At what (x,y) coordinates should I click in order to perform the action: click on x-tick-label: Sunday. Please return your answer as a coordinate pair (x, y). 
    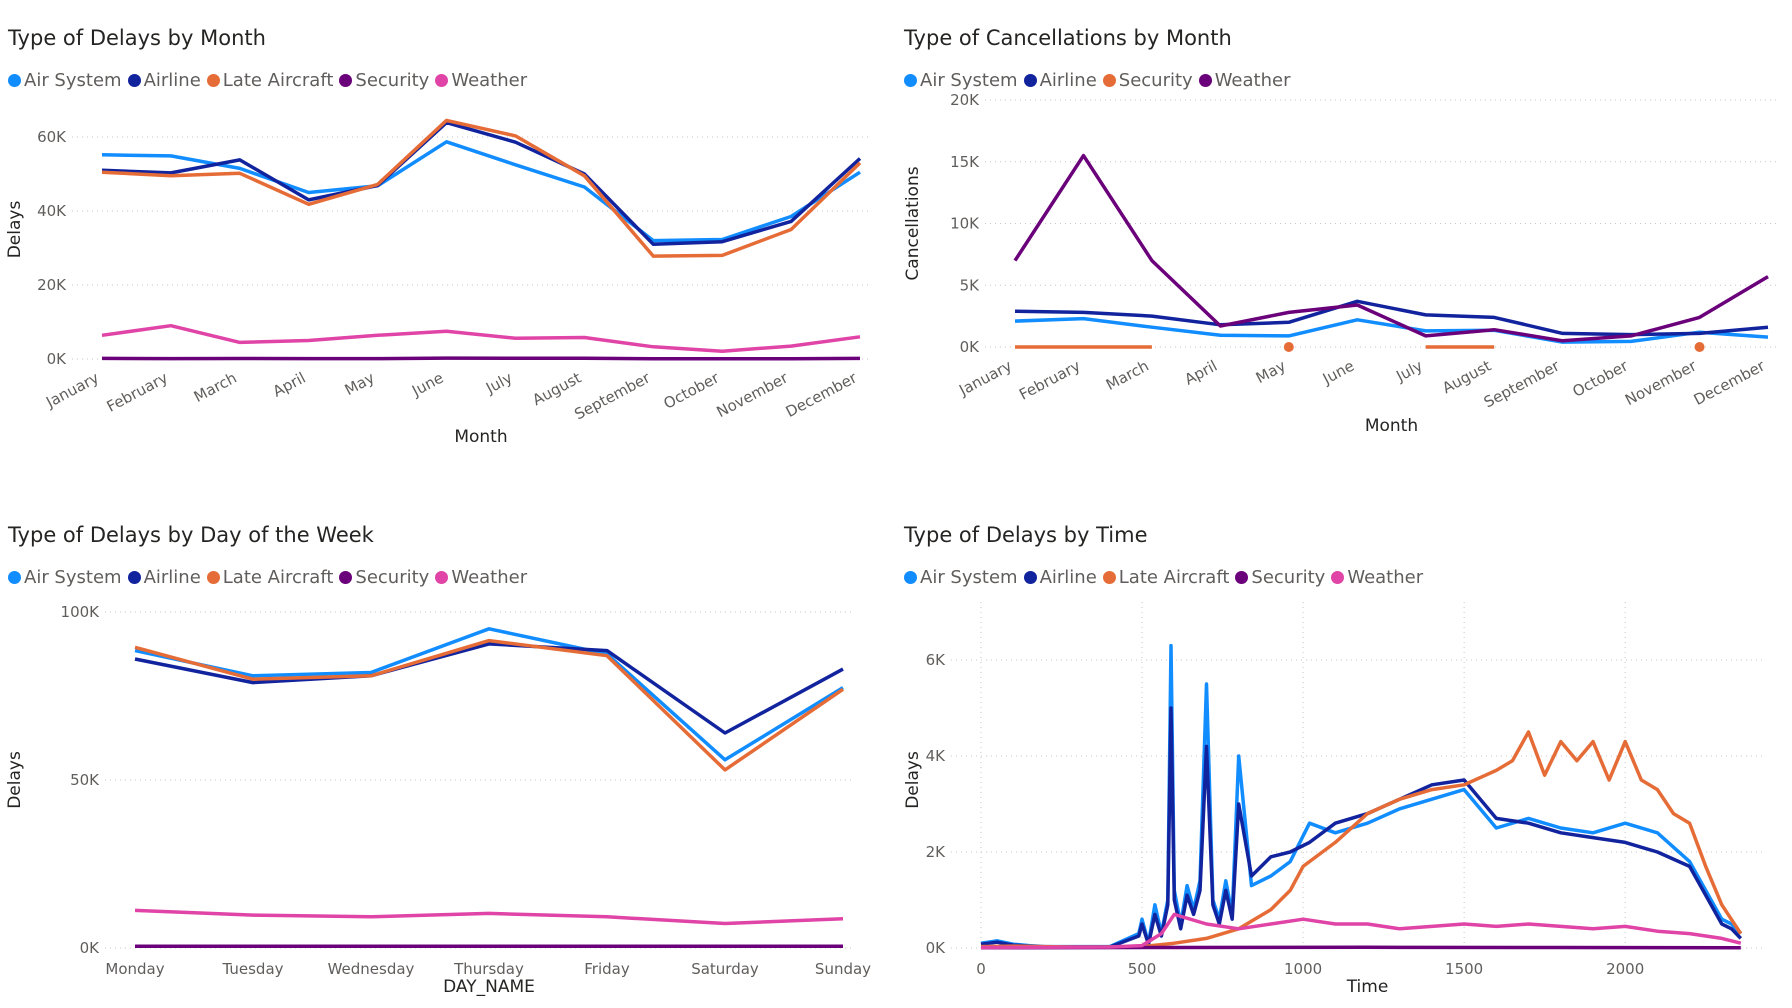
    Looking at the image, I should click on (843, 969).